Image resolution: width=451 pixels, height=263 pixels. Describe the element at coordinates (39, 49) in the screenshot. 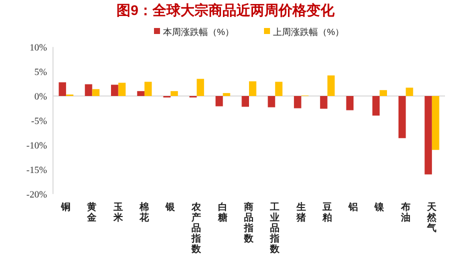

I see `y-tick-label: 10%` at that location.